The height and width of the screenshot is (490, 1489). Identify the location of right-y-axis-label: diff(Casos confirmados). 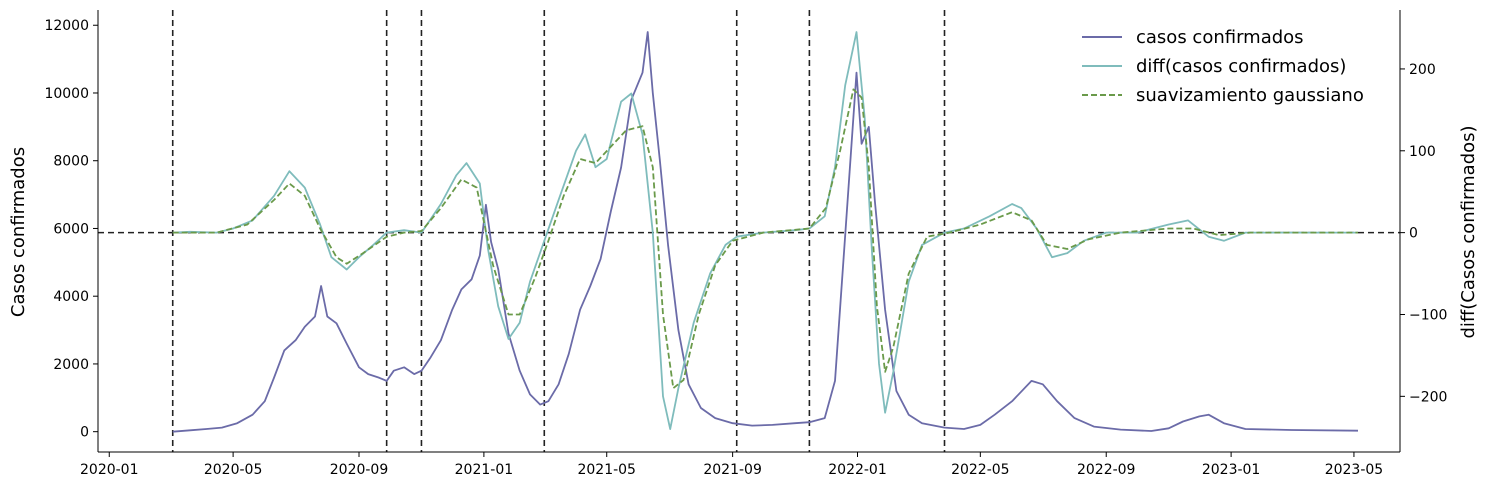
(1468, 231).